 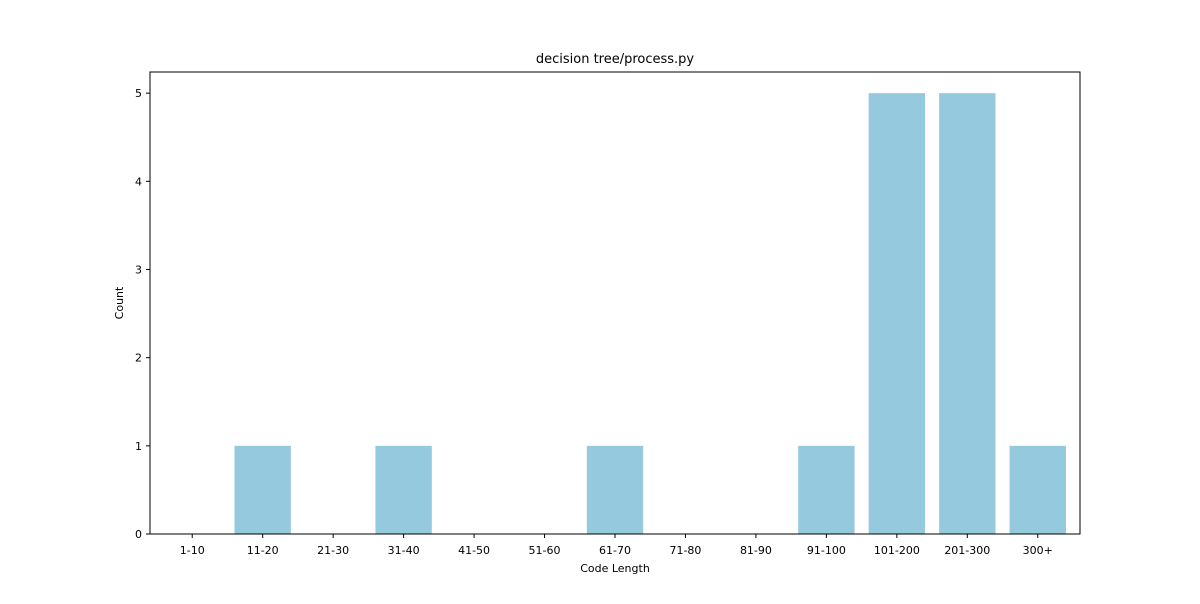 What do you see at coordinates (1038, 550) in the screenshot?
I see `x-tick-label: 300+` at bounding box center [1038, 550].